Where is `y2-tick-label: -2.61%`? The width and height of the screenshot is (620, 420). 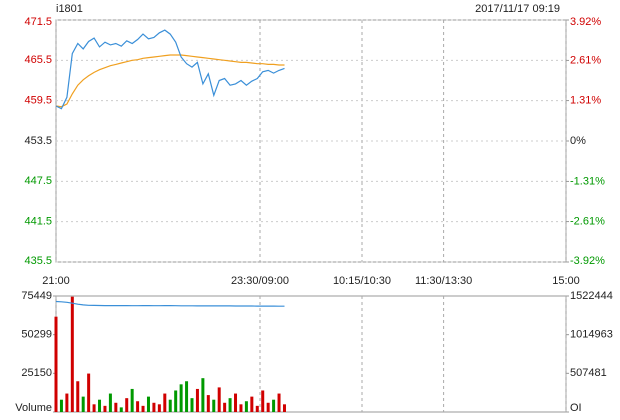 y2-tick-label: -2.61% is located at coordinates (587, 221).